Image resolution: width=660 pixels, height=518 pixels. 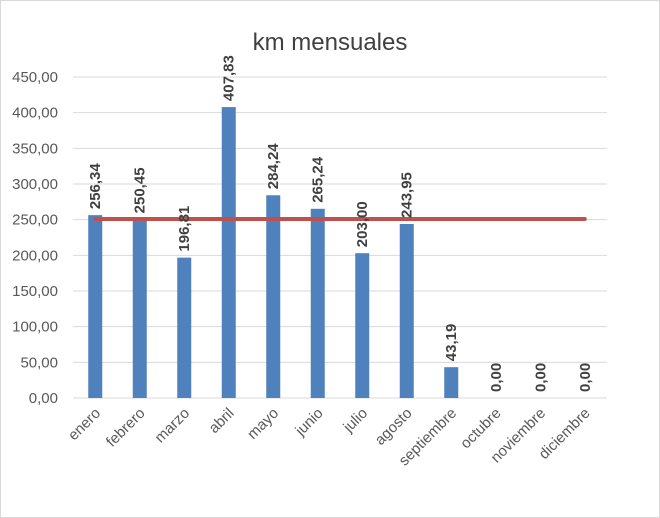 What do you see at coordinates (330, 42) in the screenshot?
I see `chart-title: km mensuales` at bounding box center [330, 42].